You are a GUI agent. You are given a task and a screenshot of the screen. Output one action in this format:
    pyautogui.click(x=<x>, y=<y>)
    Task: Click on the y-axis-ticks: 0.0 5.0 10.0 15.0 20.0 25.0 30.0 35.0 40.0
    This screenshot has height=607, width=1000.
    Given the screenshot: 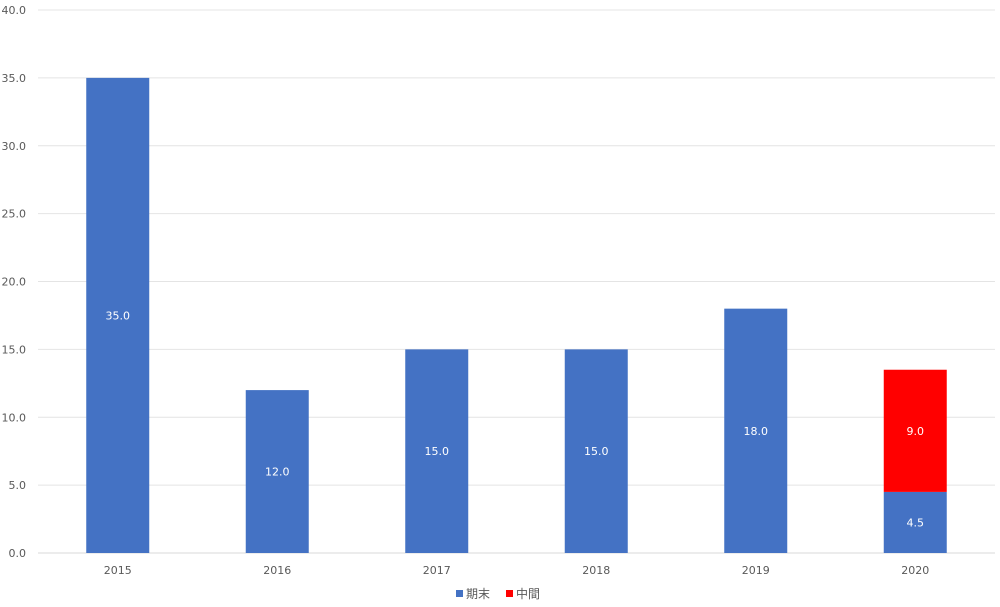 What is the action you would take?
    pyautogui.click(x=14, y=282)
    